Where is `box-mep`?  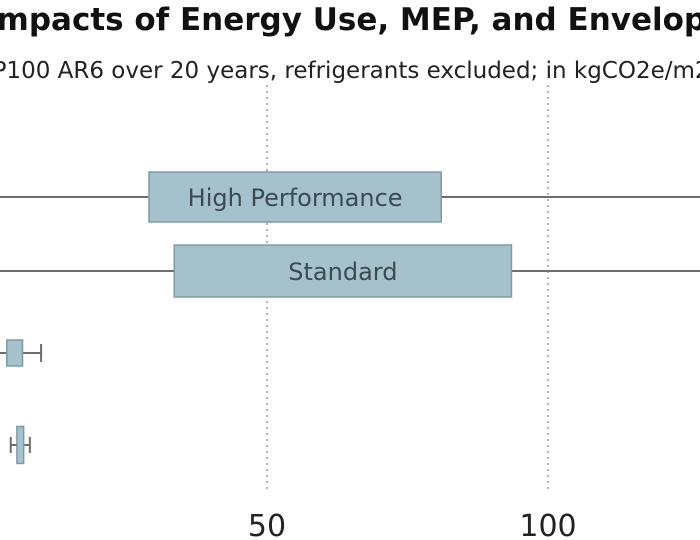 box-mep is located at coordinates (21, 353).